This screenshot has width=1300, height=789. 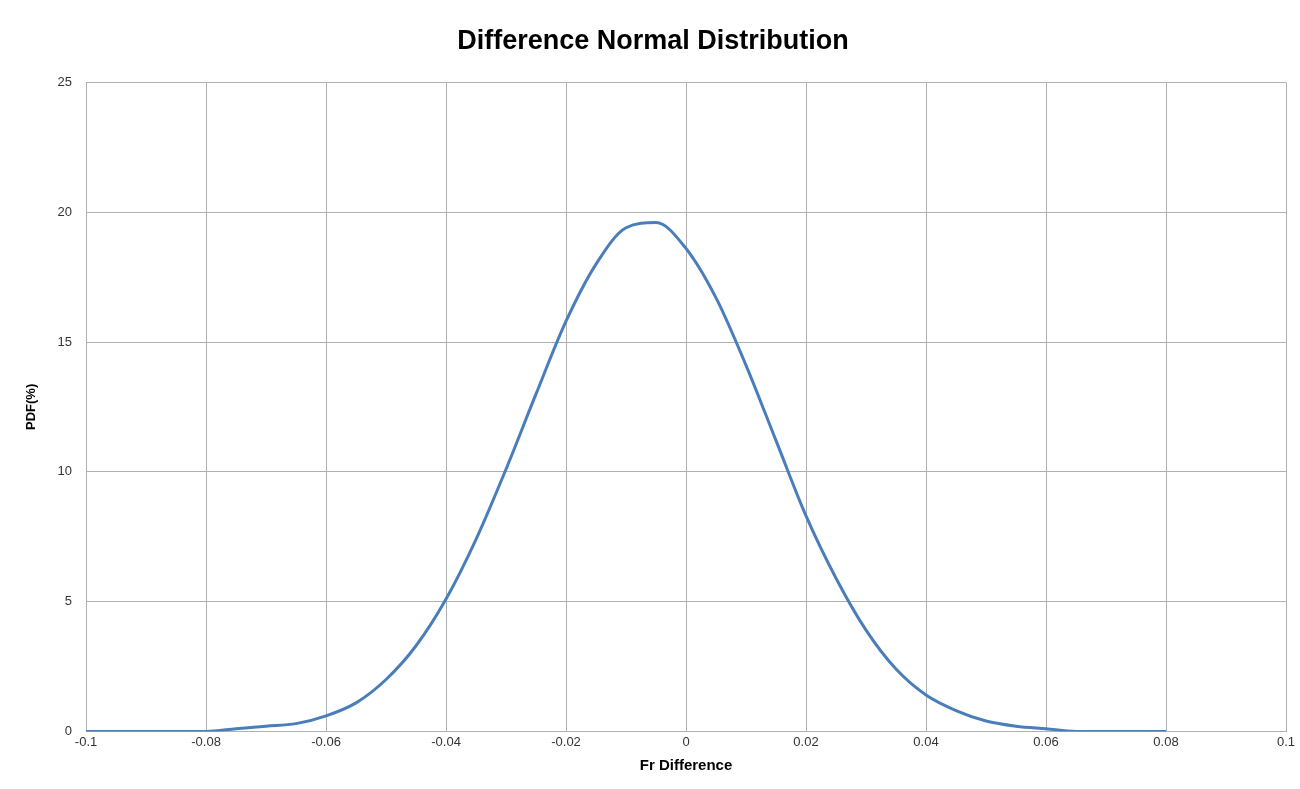 I want to click on y-tick-label: 5, so click(x=68, y=601).